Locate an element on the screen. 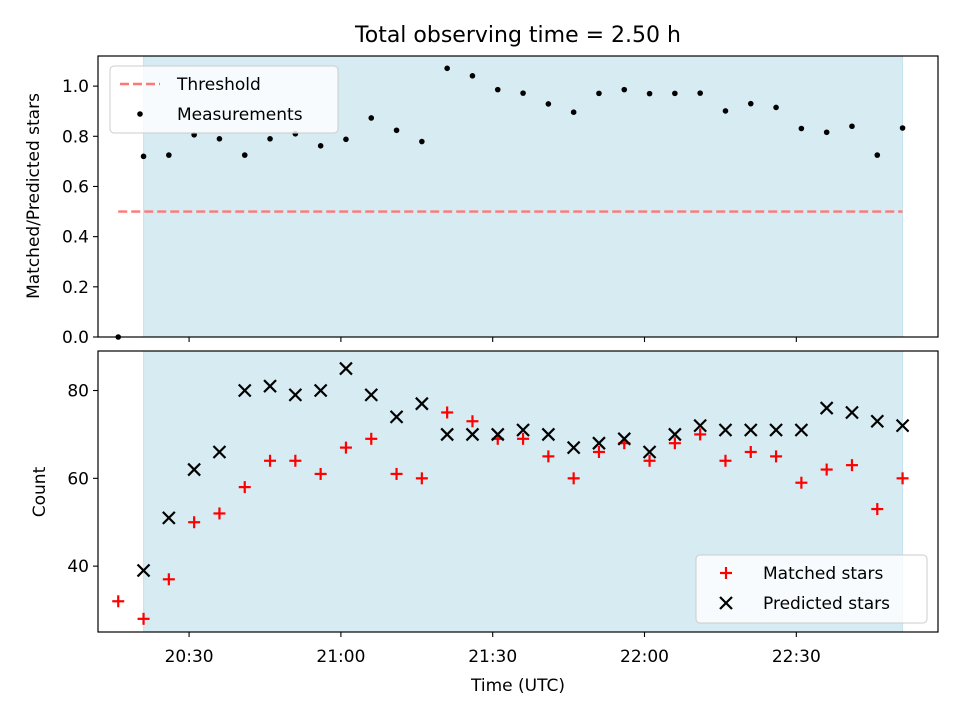 The width and height of the screenshot is (960, 720). bottom-y-axis-label: Count is located at coordinates (40, 491).